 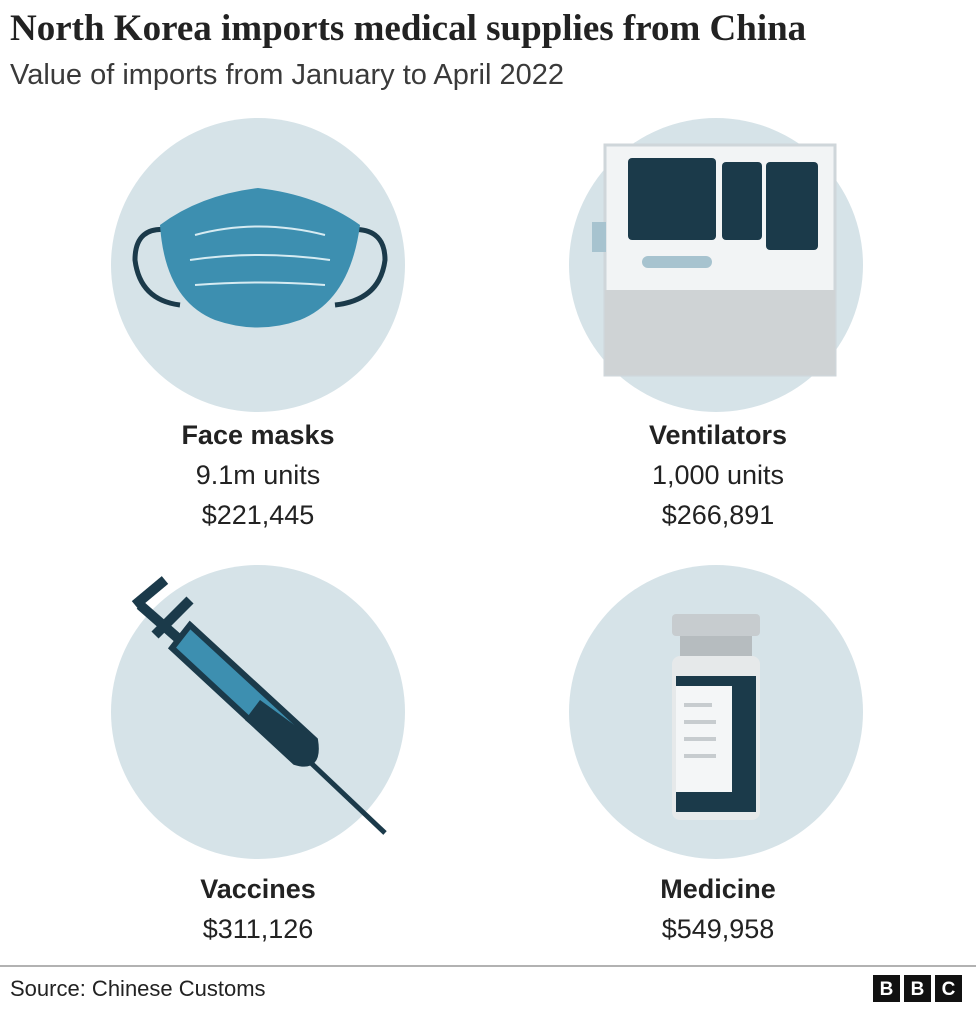 I want to click on medicine-icon, so click(x=716, y=717).